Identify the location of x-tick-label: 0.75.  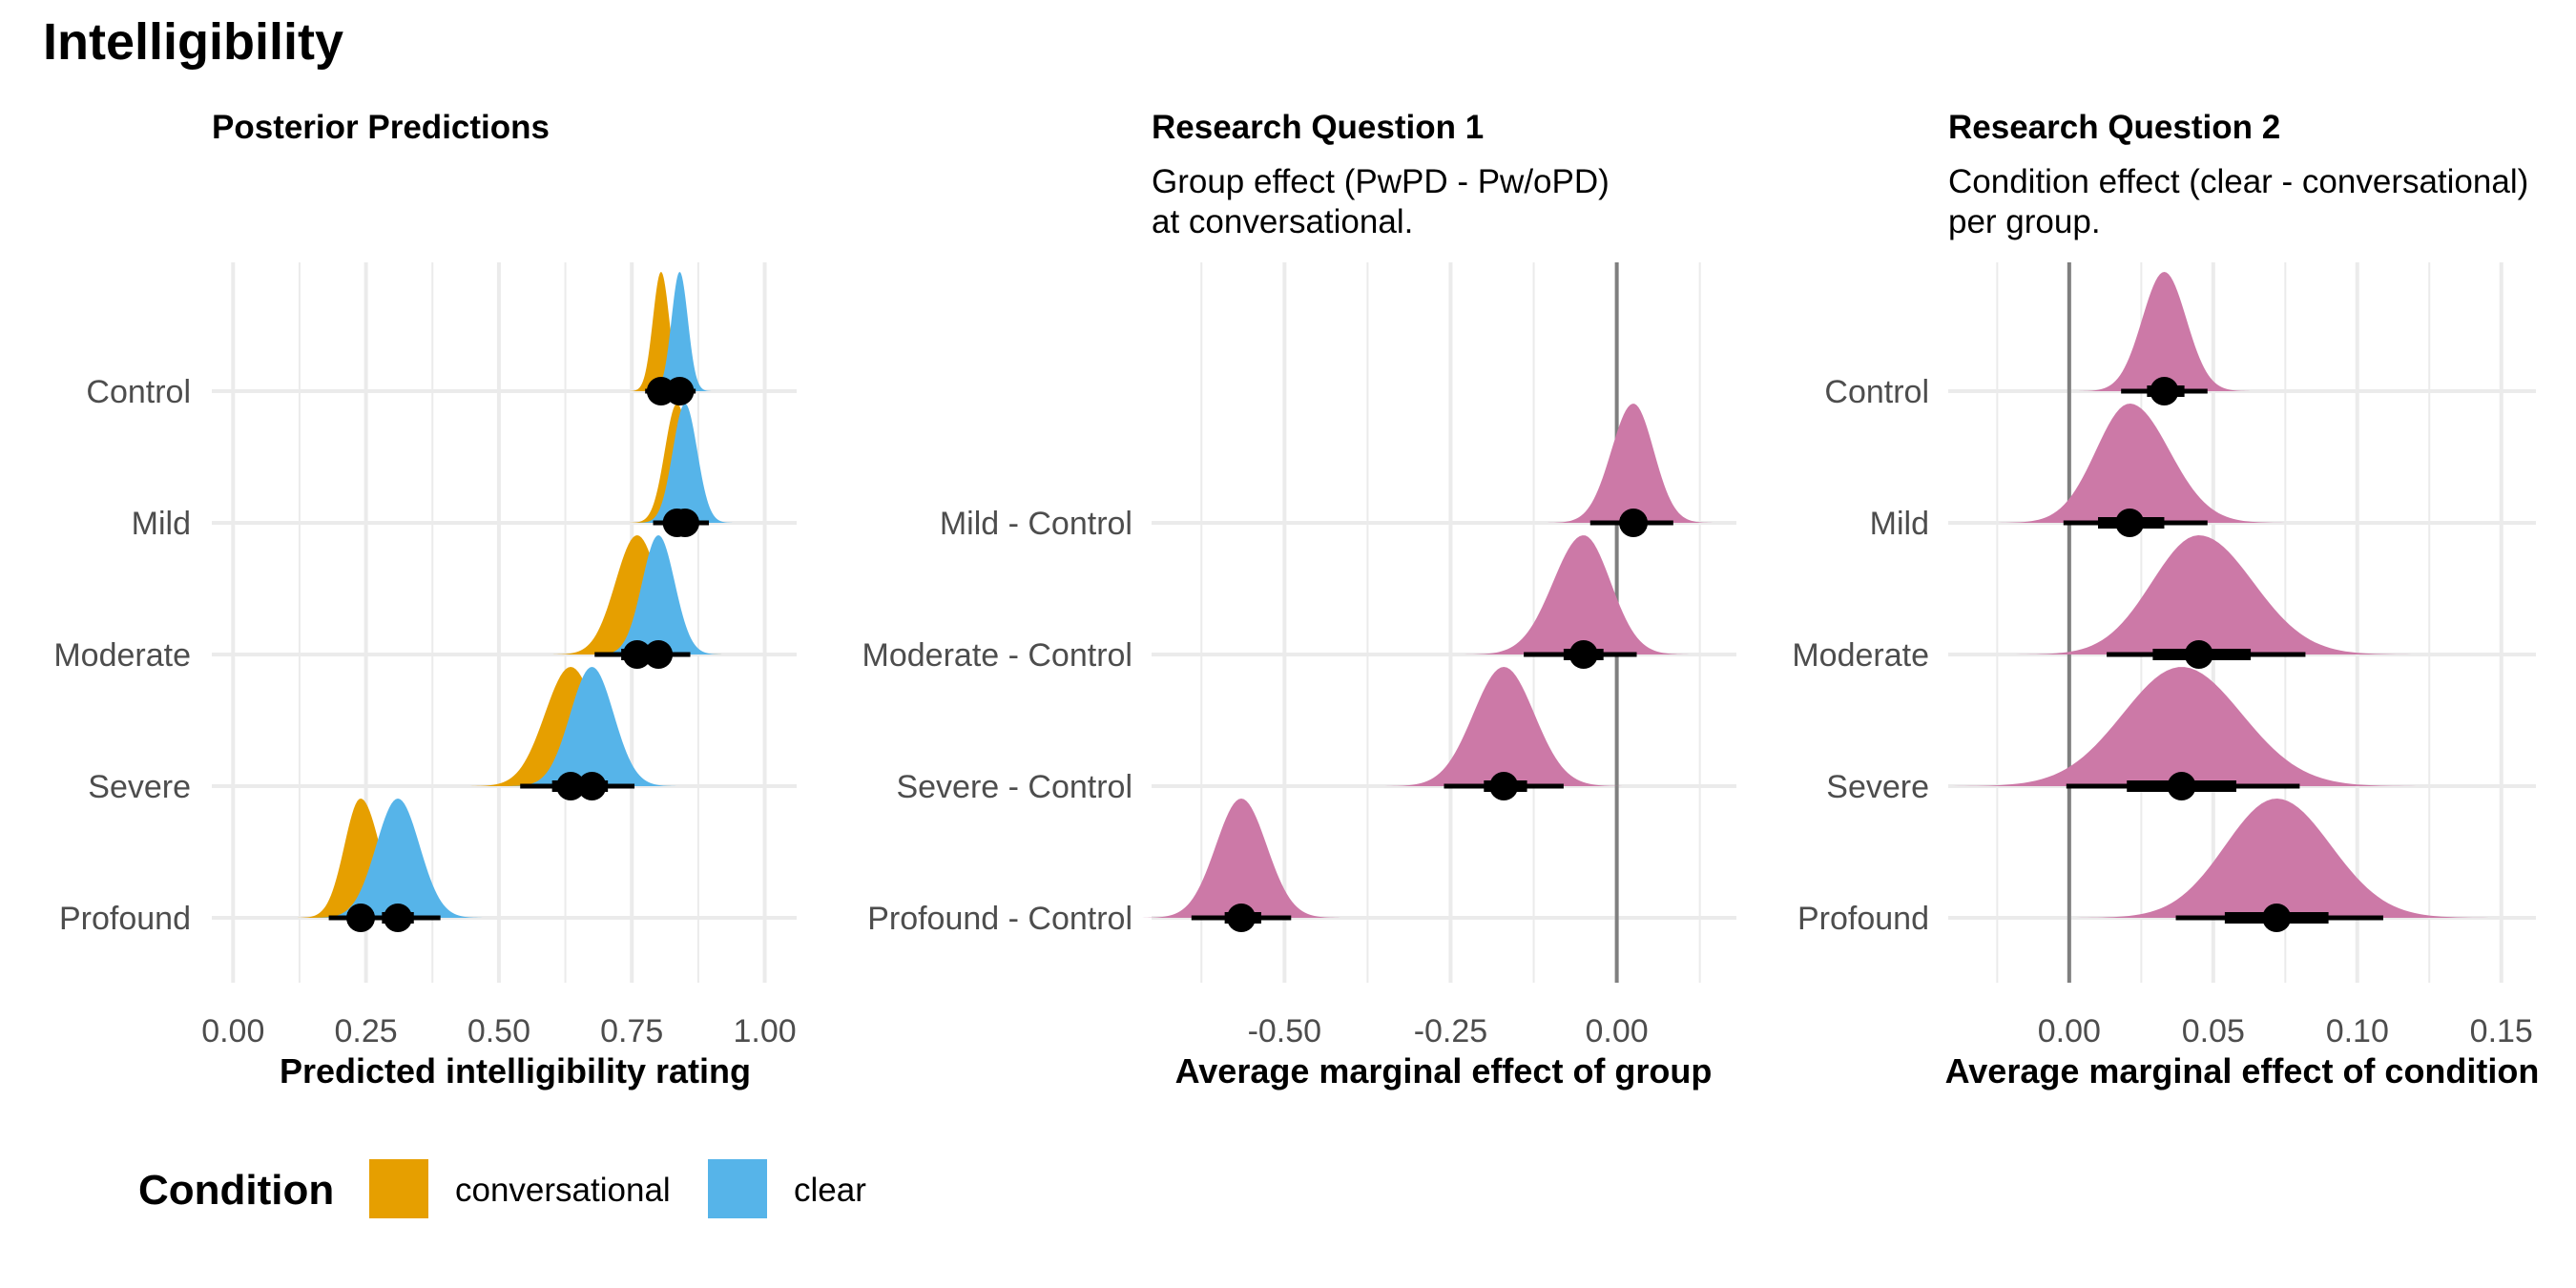
(631, 1031).